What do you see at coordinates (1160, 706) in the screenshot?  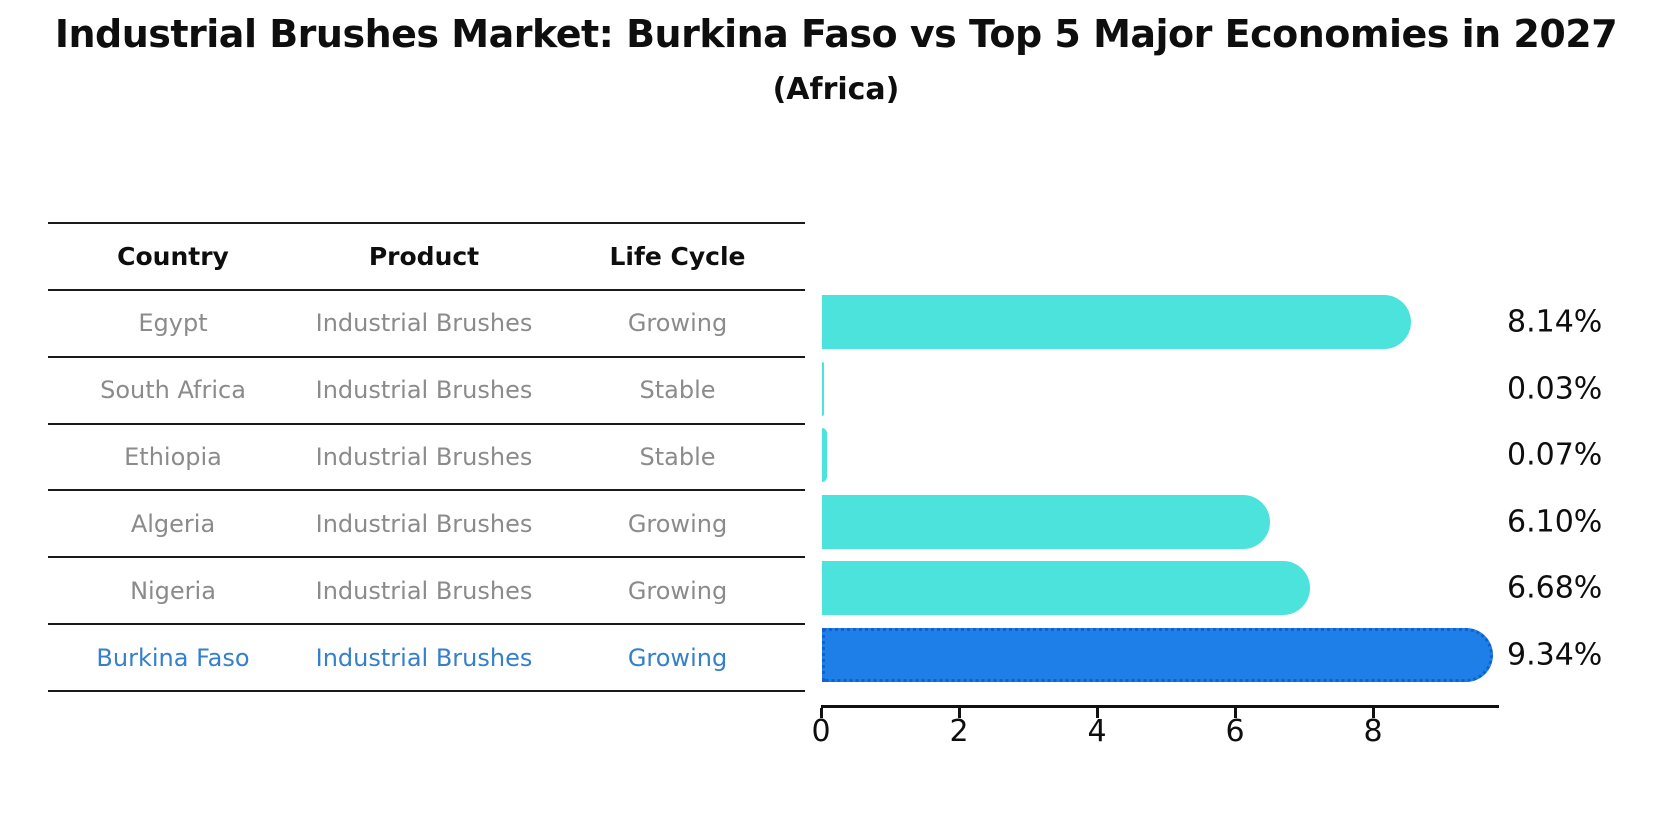 I see `x-axis-line` at bounding box center [1160, 706].